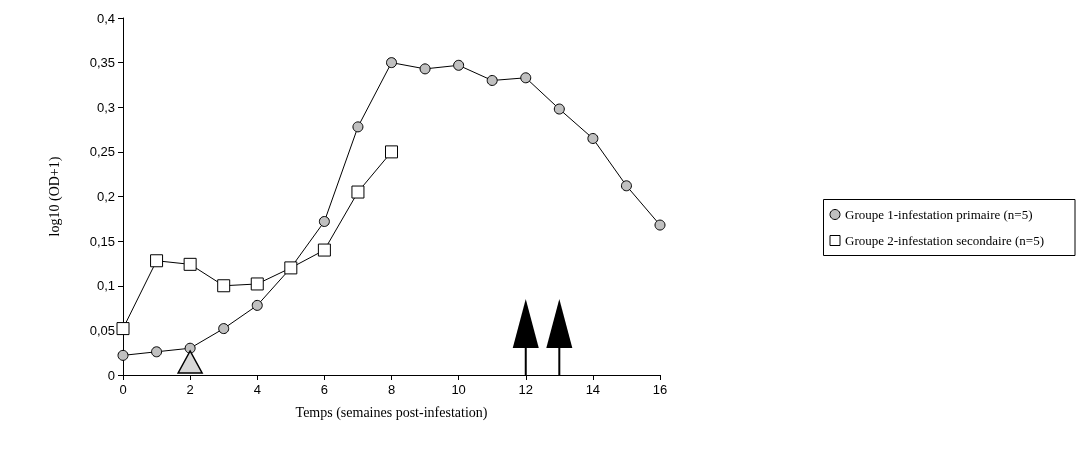 The width and height of the screenshot is (1085, 455). What do you see at coordinates (660, 389) in the screenshot?
I see `x-tick-label: 16` at bounding box center [660, 389].